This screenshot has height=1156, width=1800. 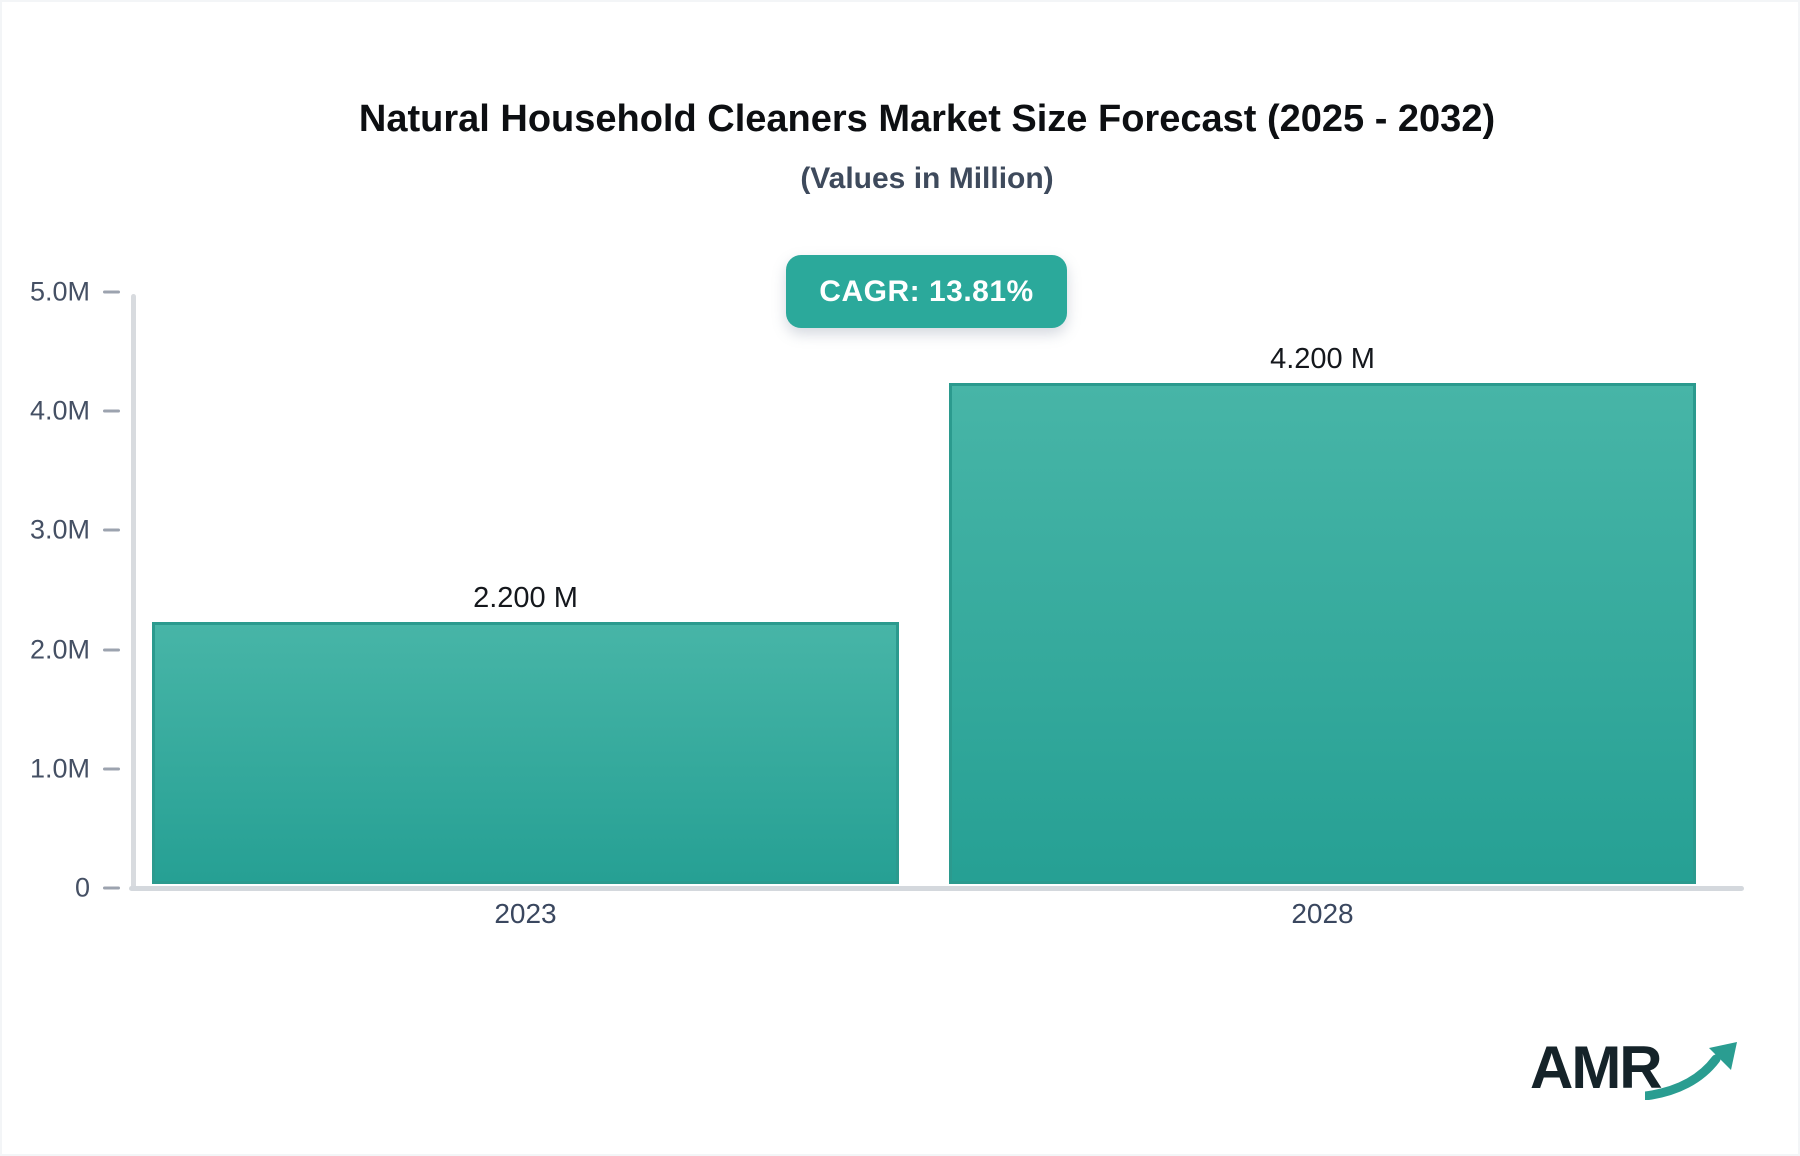 I want to click on x-axis-label-2028: 2028, so click(x=1322, y=913).